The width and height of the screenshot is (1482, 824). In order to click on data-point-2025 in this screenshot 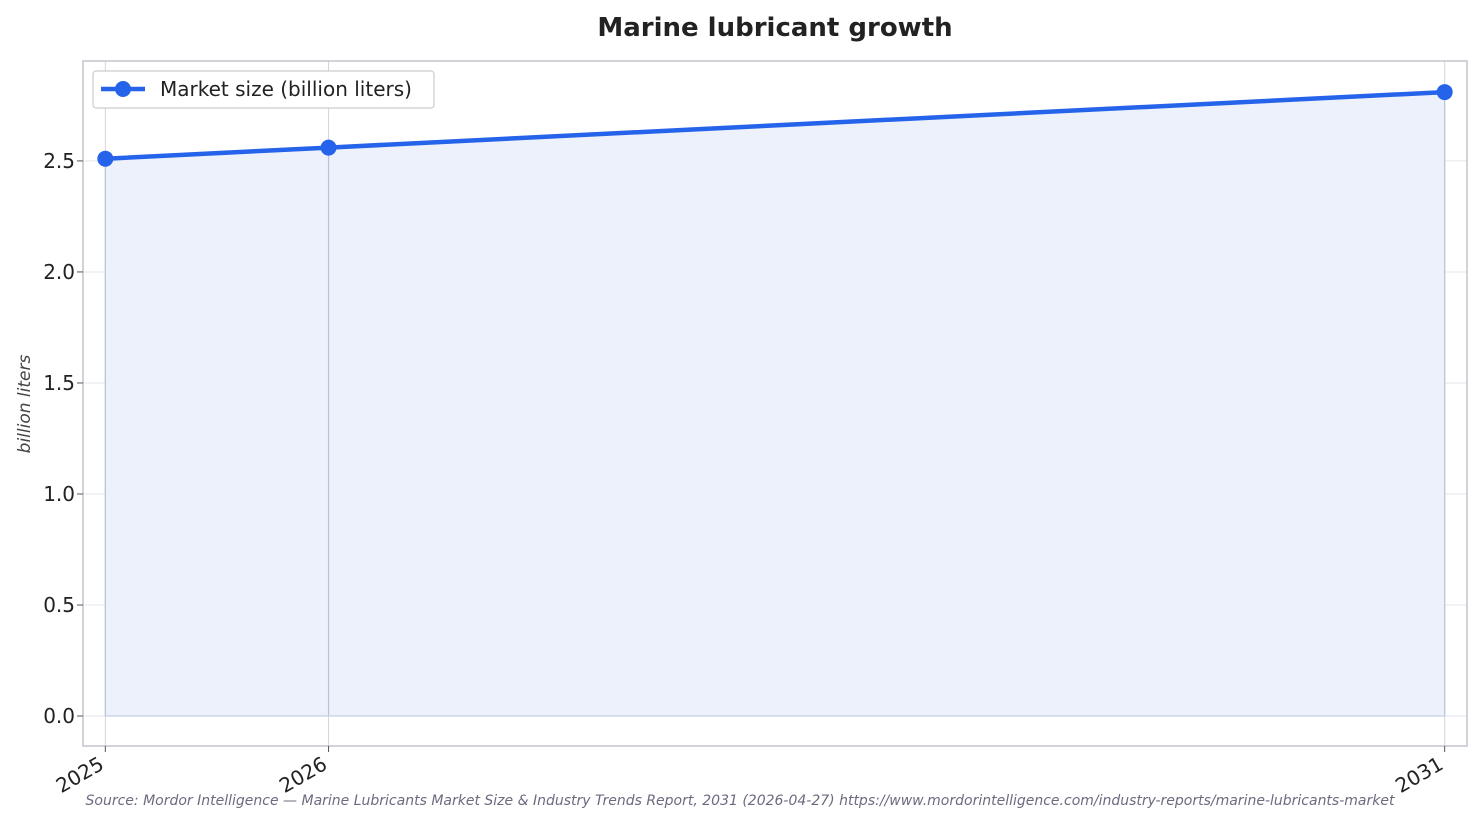, I will do `click(105, 158)`.